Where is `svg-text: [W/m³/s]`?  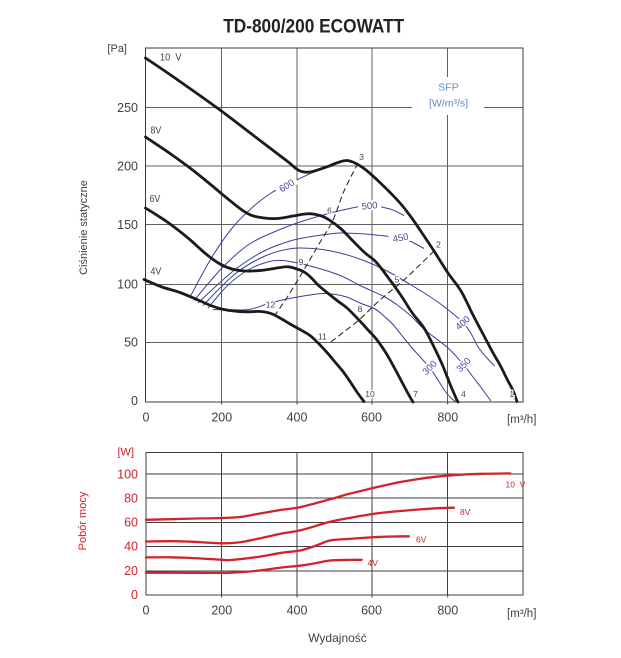 svg-text: [W/m³/s] is located at coordinates (448, 104).